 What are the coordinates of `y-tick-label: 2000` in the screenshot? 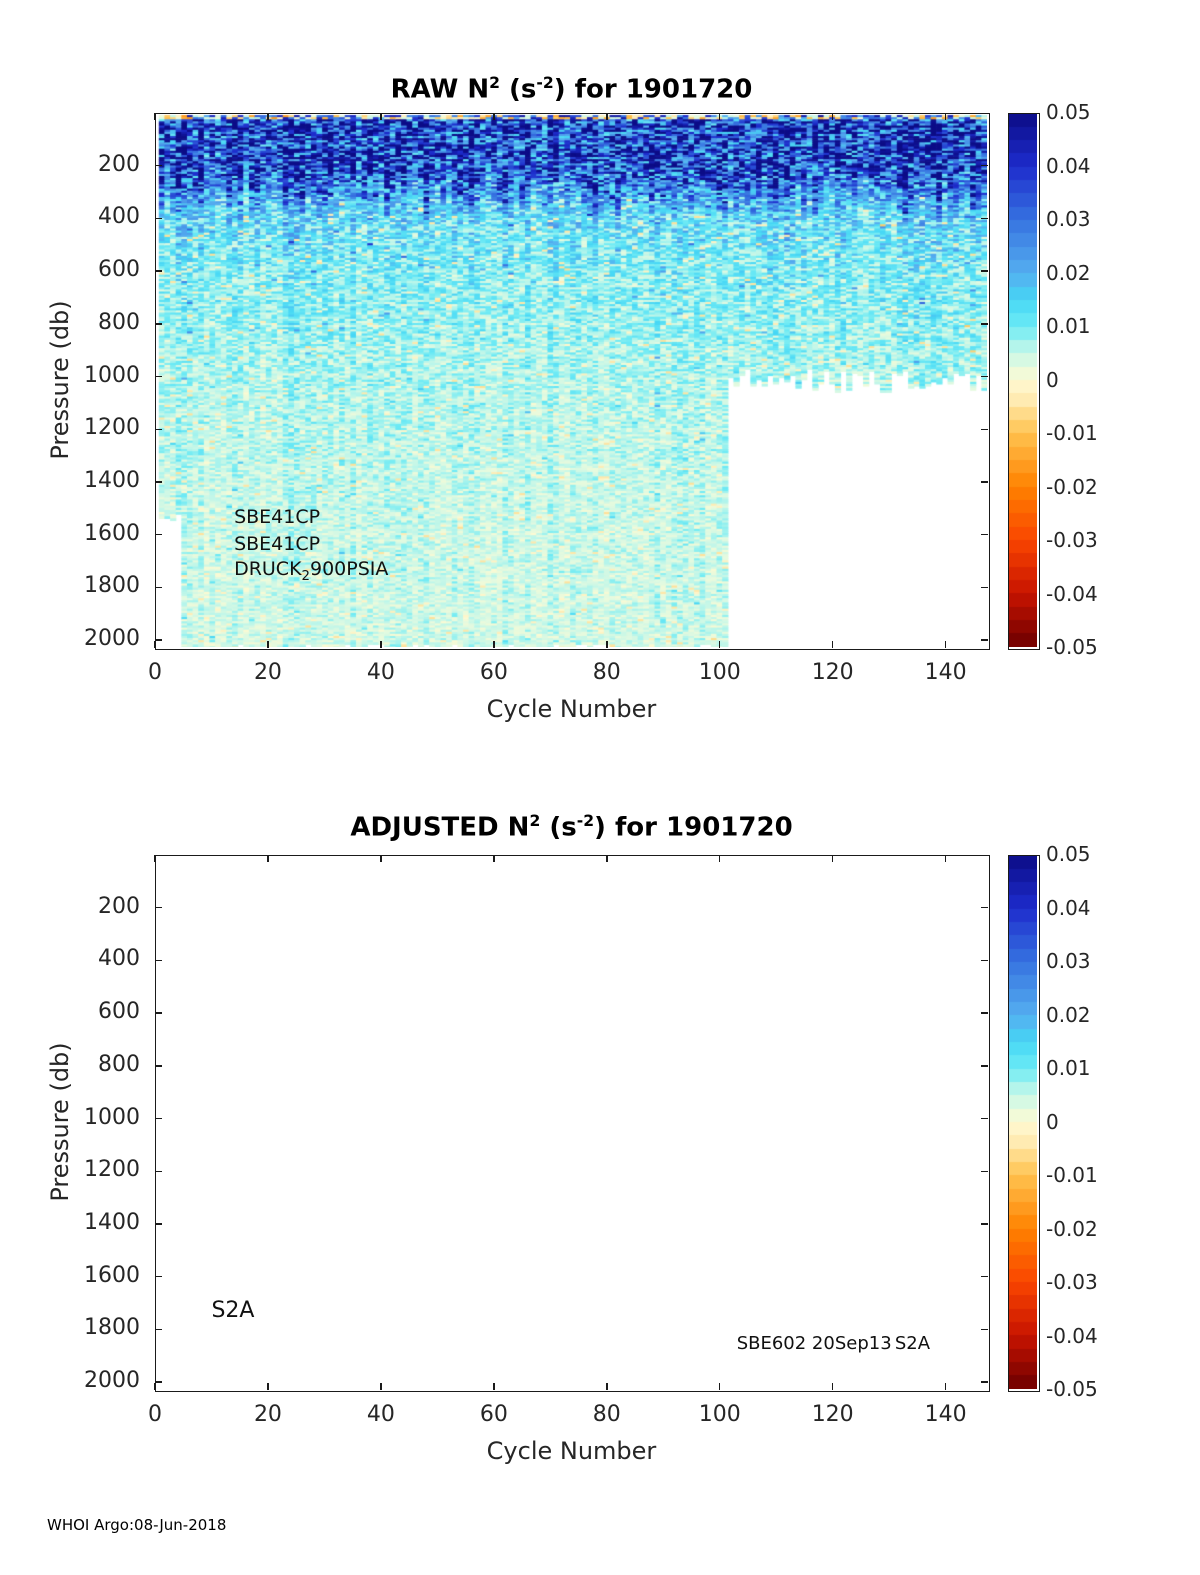 It's located at (112, 1381).